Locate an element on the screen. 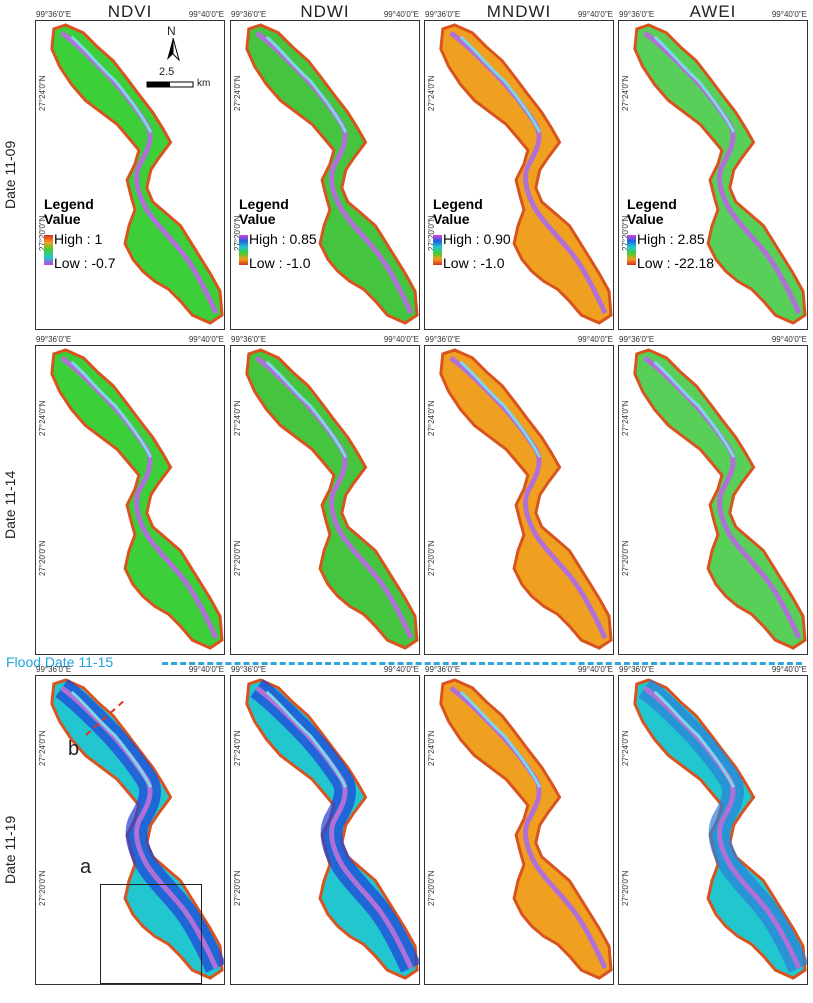 This screenshot has height=1003, width=813. column-header-ndwi: NDWI is located at coordinates (325, 11).